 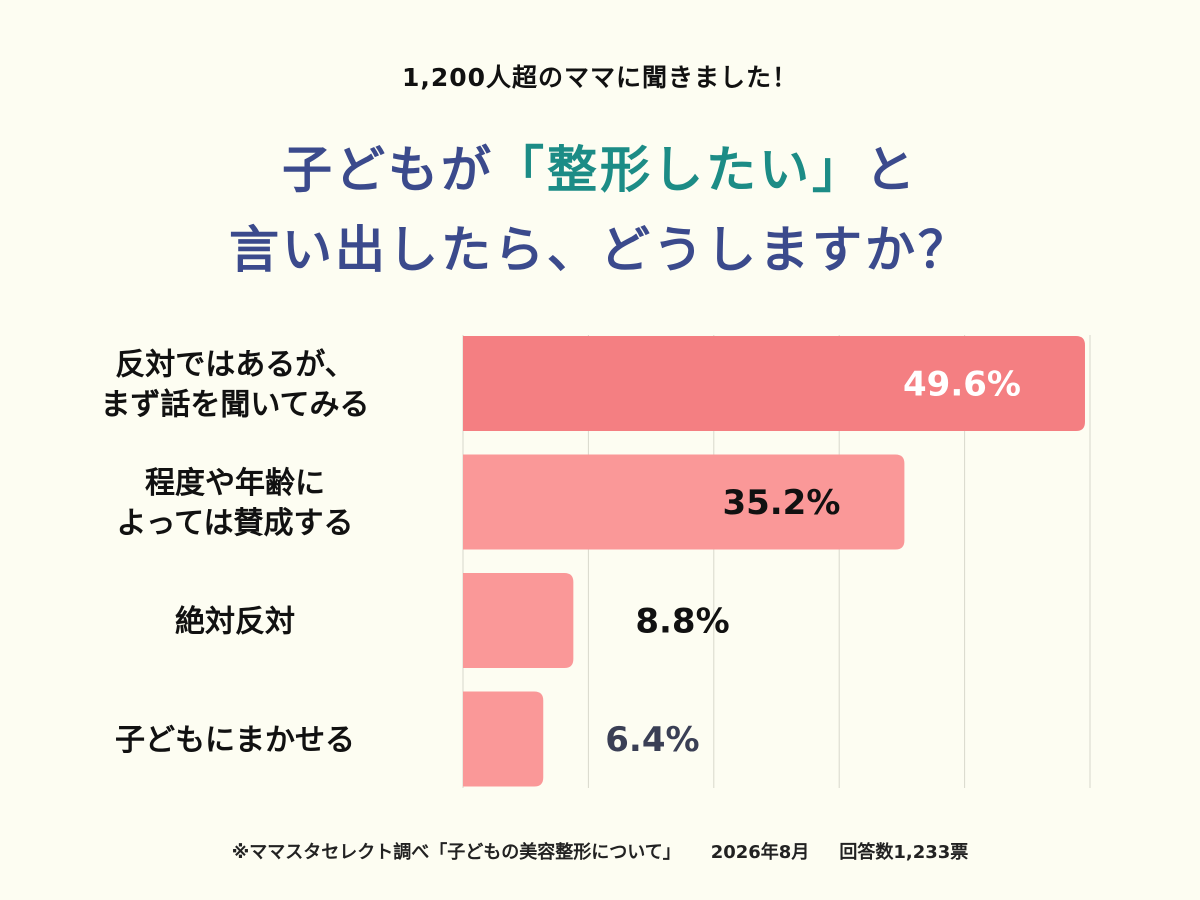 What do you see at coordinates (904, 852) in the screenshot?
I see `respondent-count: 回答数1,233票` at bounding box center [904, 852].